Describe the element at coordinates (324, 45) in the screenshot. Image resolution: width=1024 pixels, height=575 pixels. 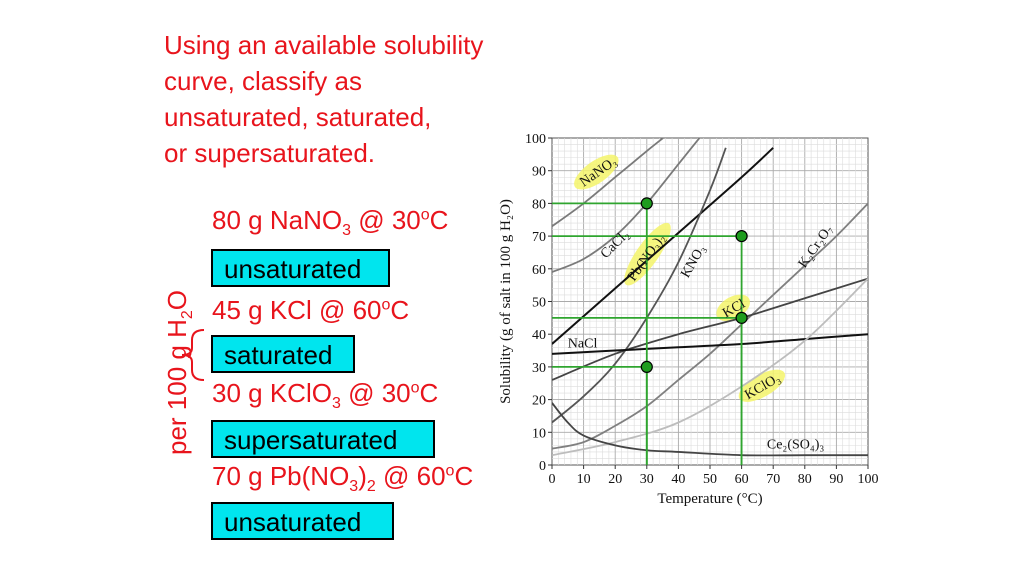
I see `instructions-line-1: Using an available solubility` at that location.